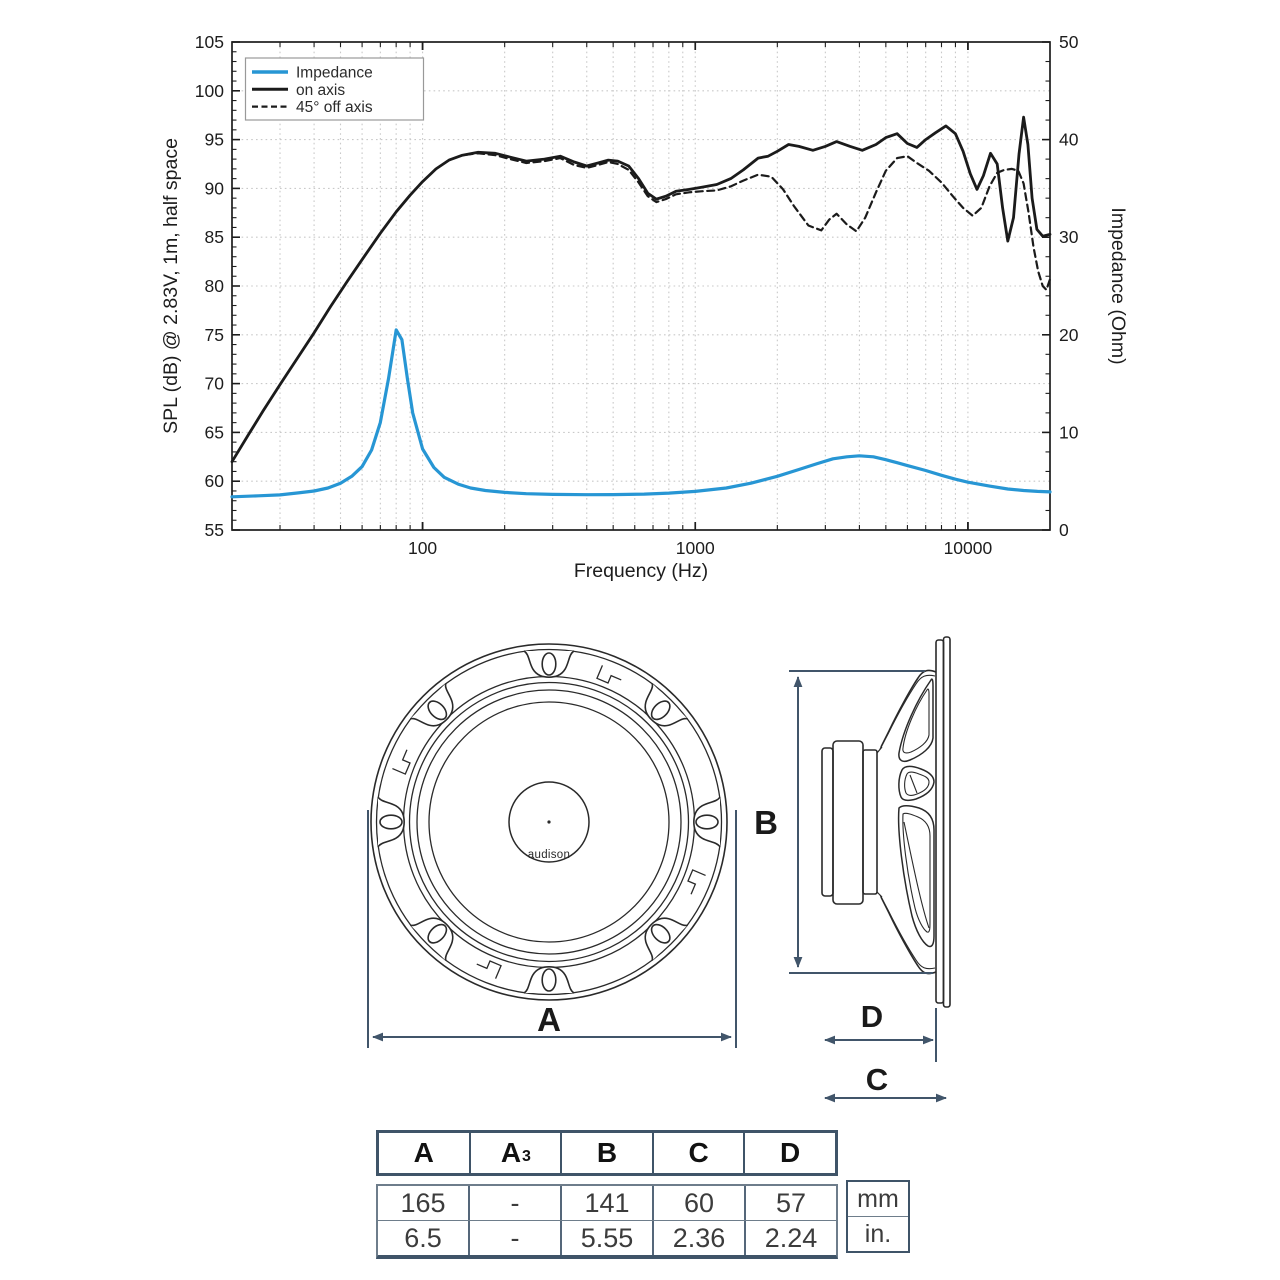  What do you see at coordinates (171, 286) in the screenshot?
I see `y-left-axis-label: SPL (dB) @ 2.83V, 1m, half space` at bounding box center [171, 286].